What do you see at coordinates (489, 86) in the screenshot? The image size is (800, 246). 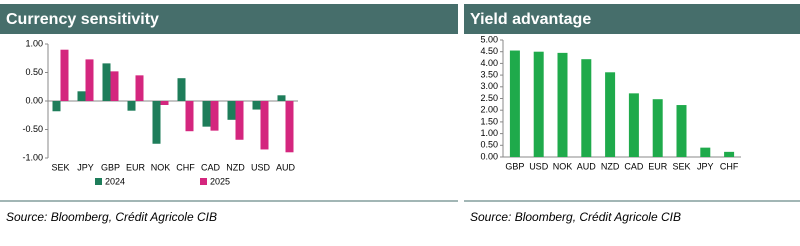 I see `y-tick-label: 3.00` at bounding box center [489, 86].